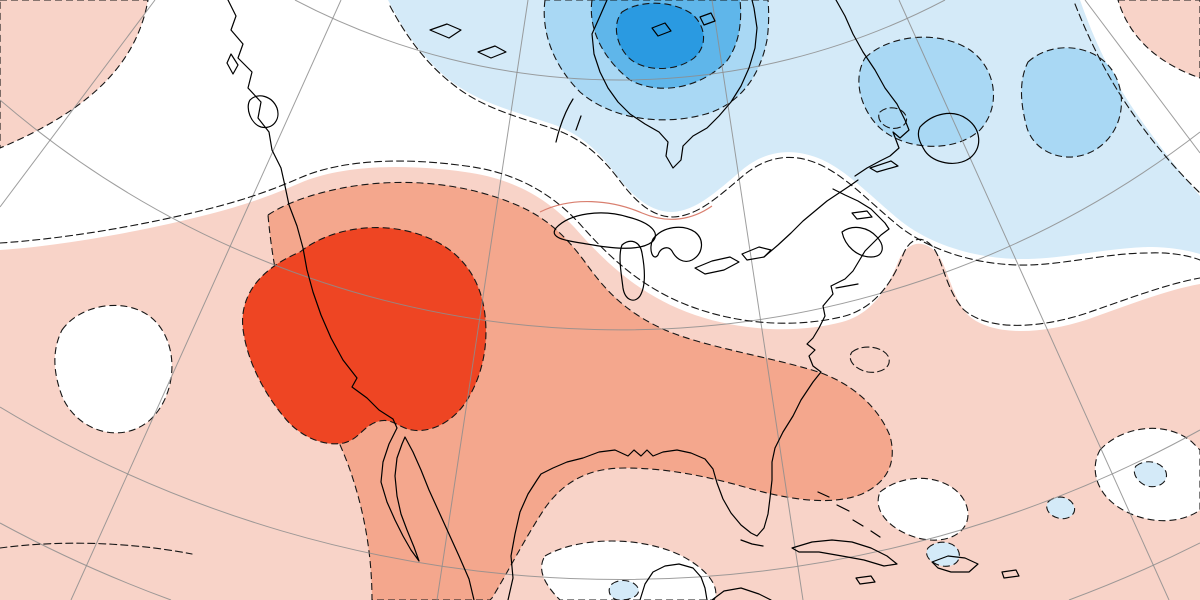  What do you see at coordinates (893, 118) in the screenshot?
I see `contour-oval-newfoundland` at bounding box center [893, 118].